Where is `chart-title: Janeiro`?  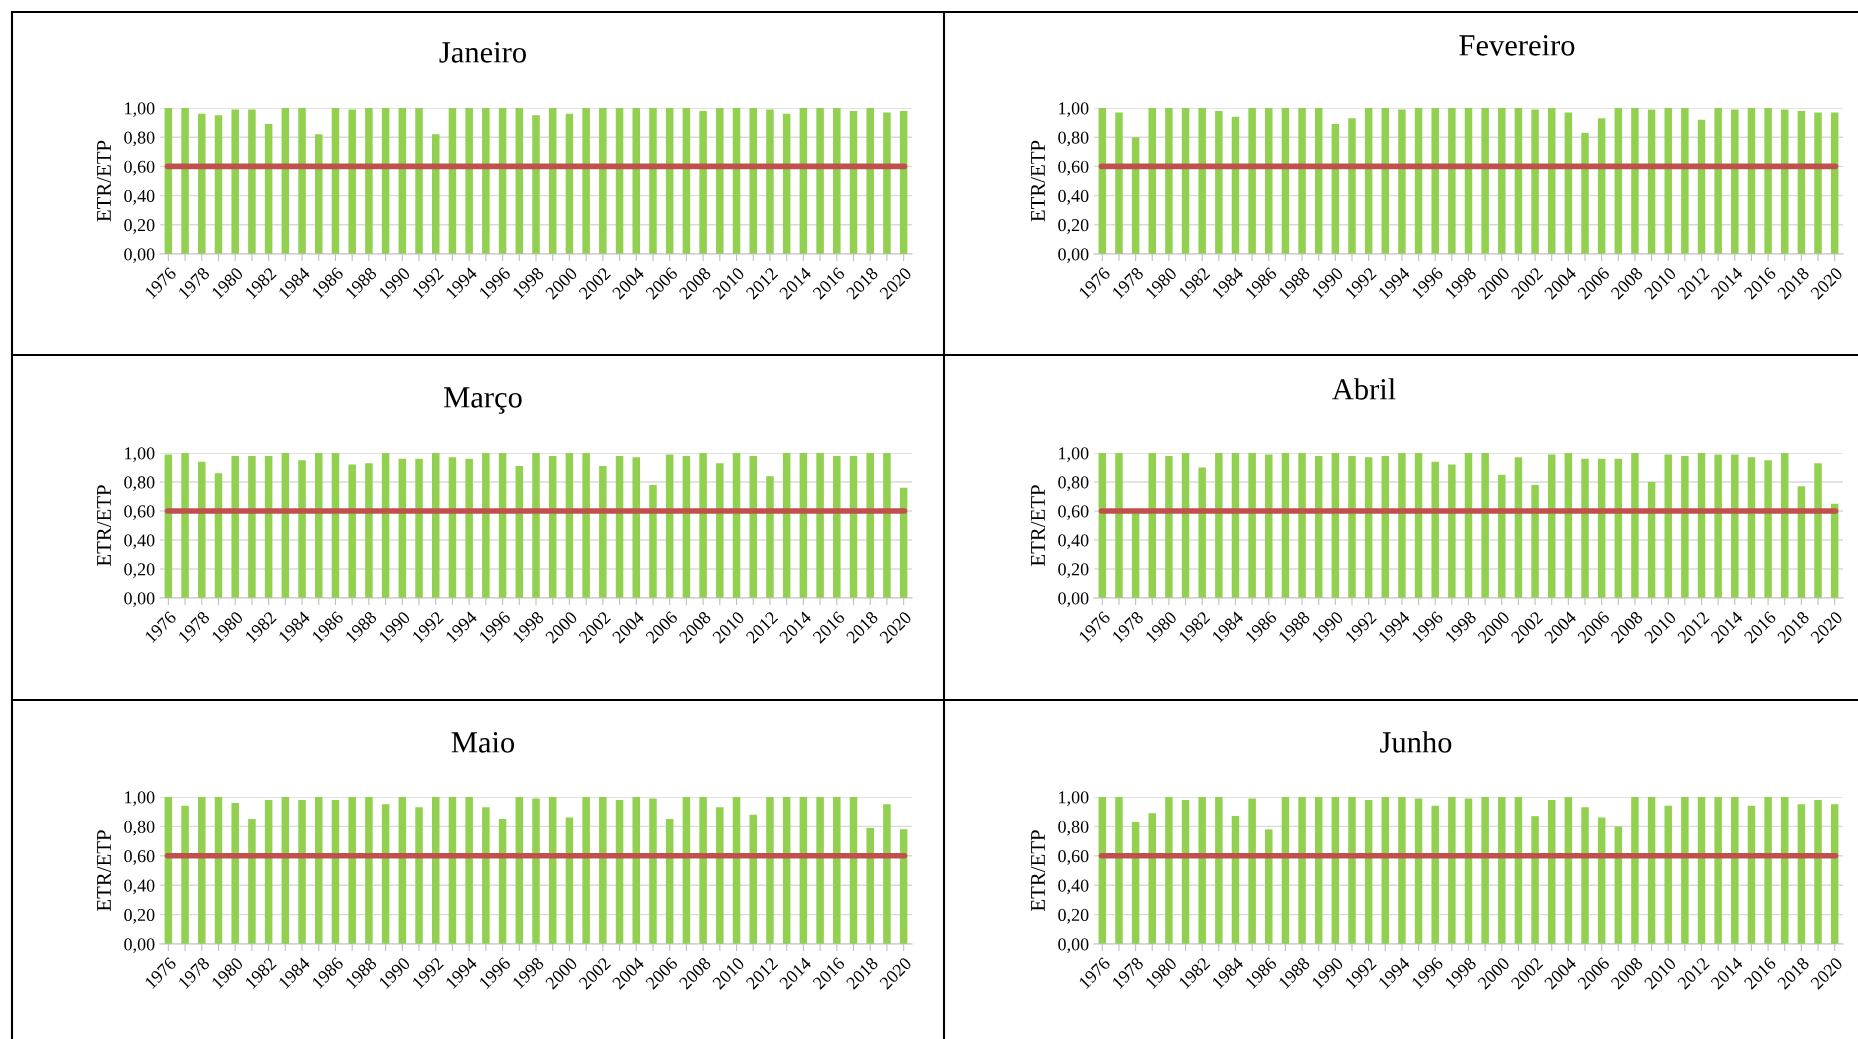 chart-title: Janeiro is located at coordinates (482, 52).